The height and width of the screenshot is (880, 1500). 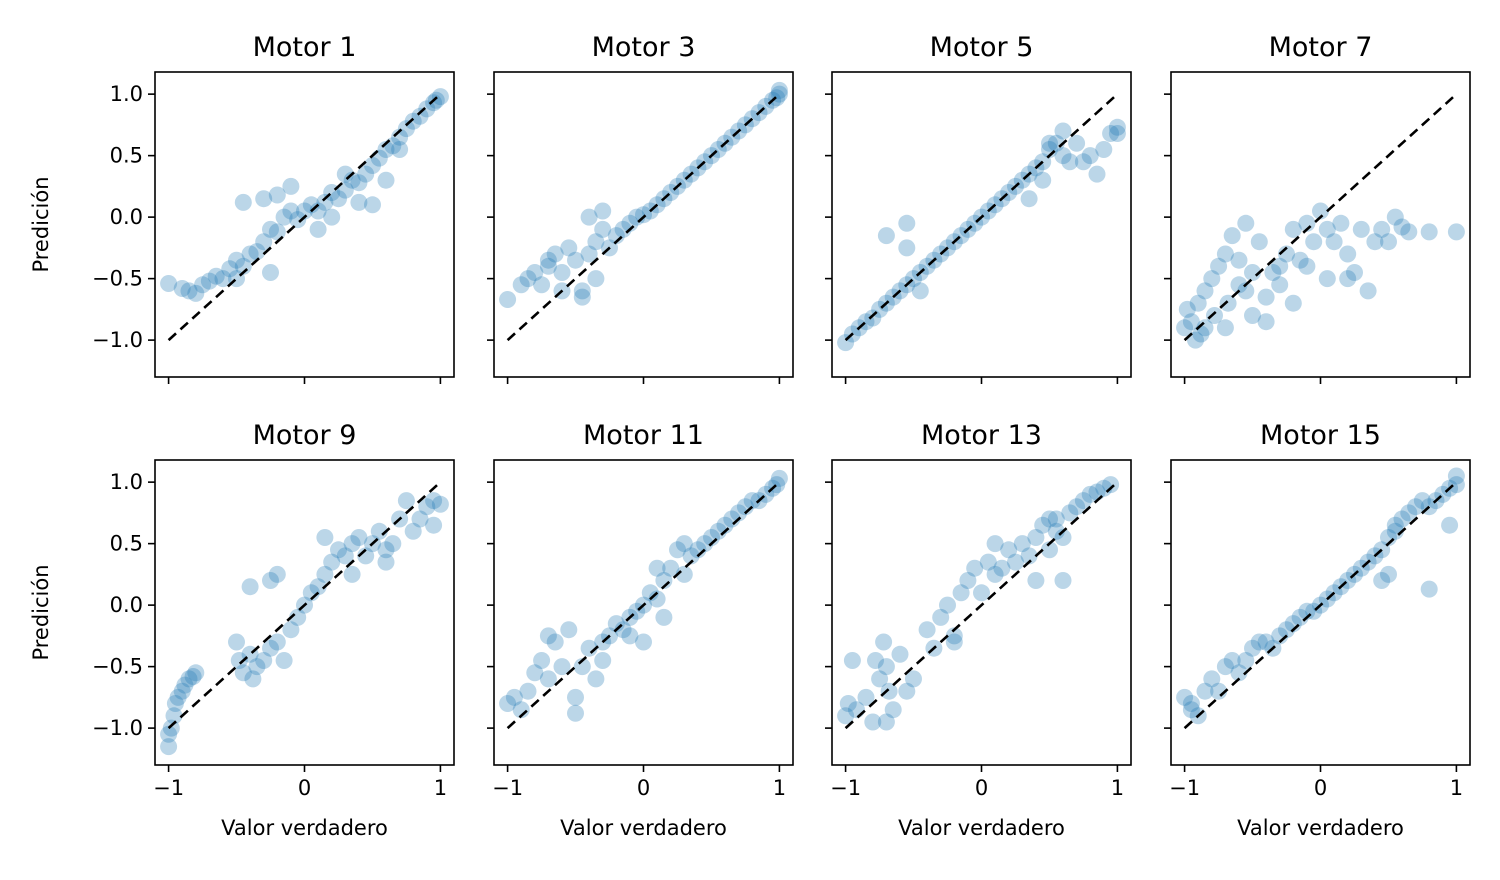 I want to click on panel-7: Motor 13 −1 0 1 Valor verdadero, so click(x=978, y=630).